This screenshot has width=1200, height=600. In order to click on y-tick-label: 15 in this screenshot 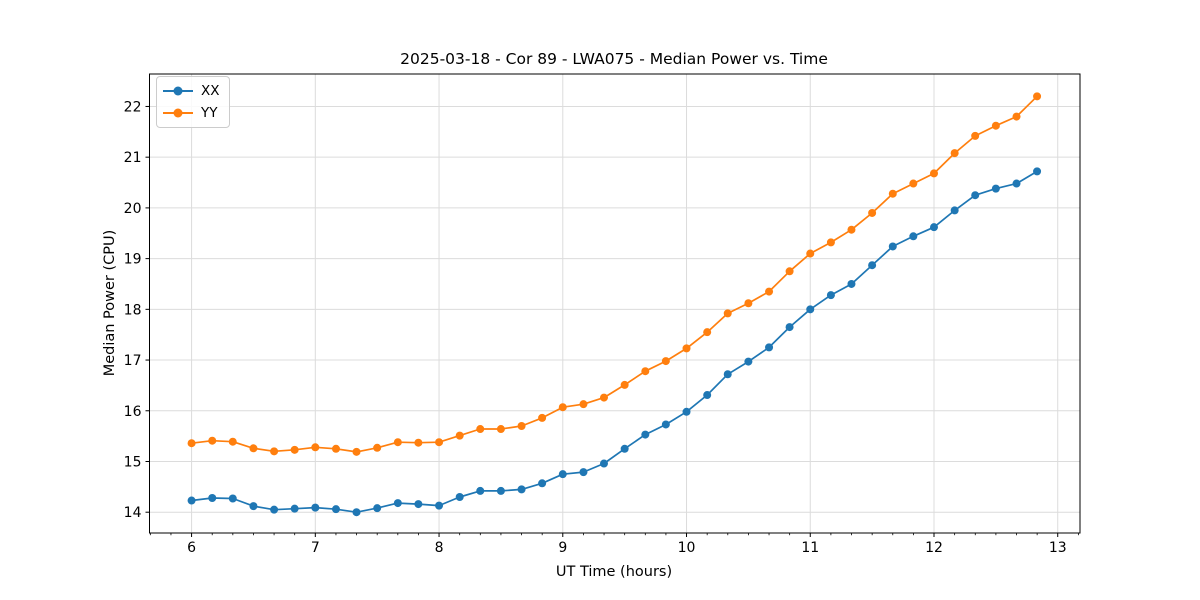, I will do `click(133, 462)`.